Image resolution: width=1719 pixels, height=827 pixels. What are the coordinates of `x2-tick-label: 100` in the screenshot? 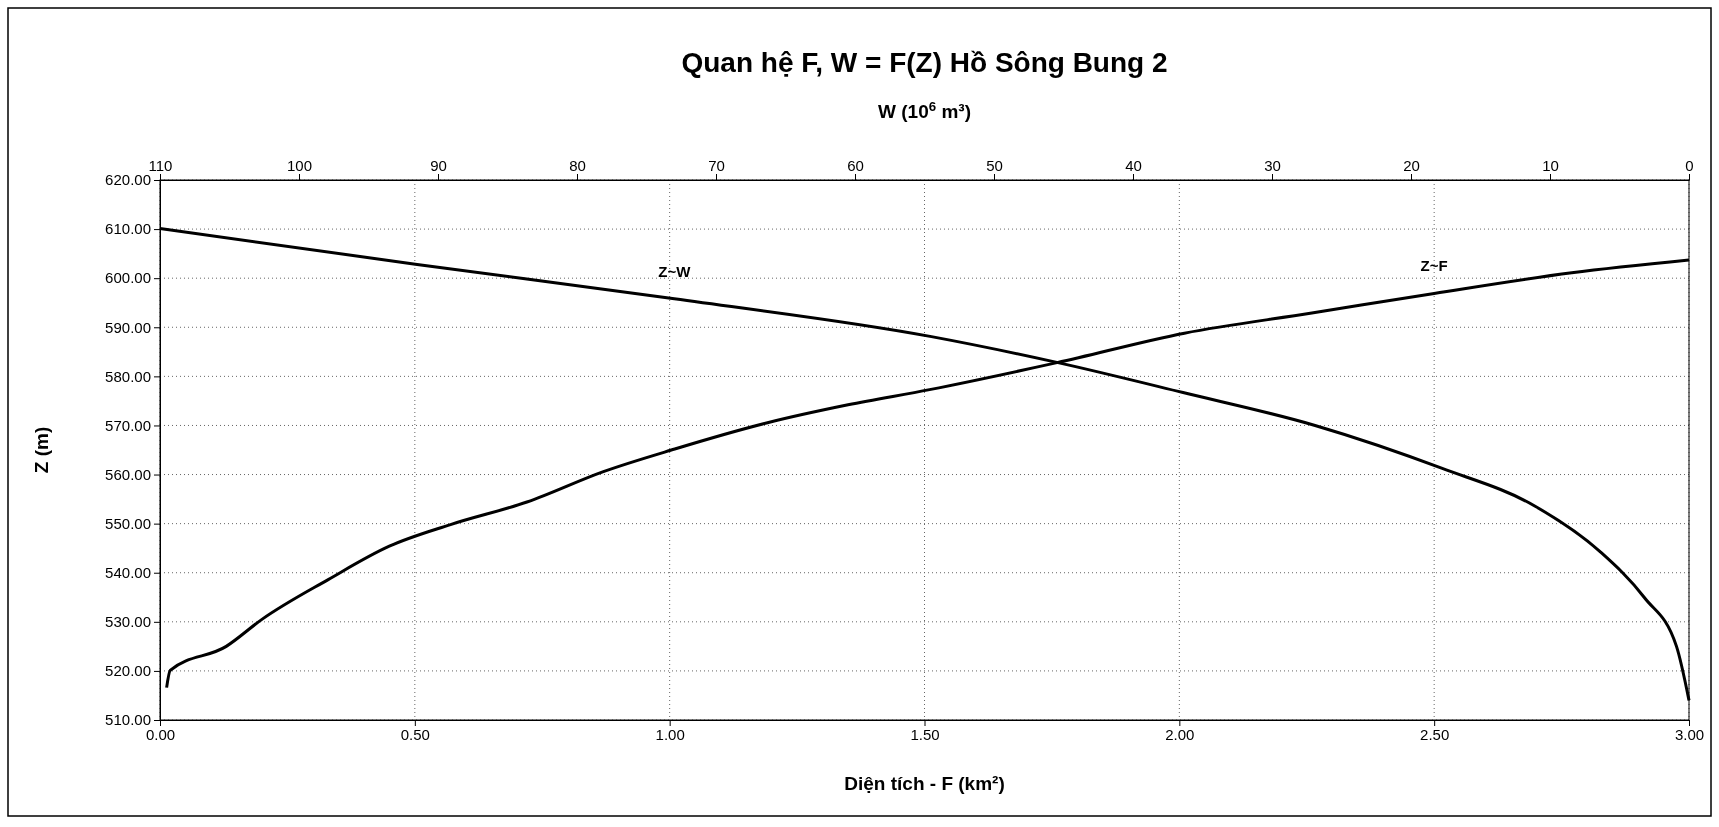 It's located at (299, 165).